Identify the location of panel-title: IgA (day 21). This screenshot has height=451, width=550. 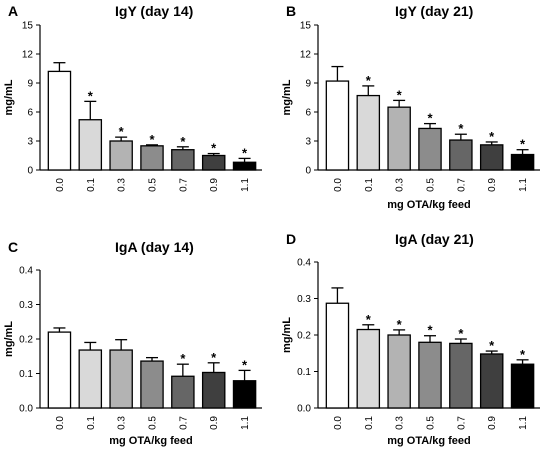
(434, 239).